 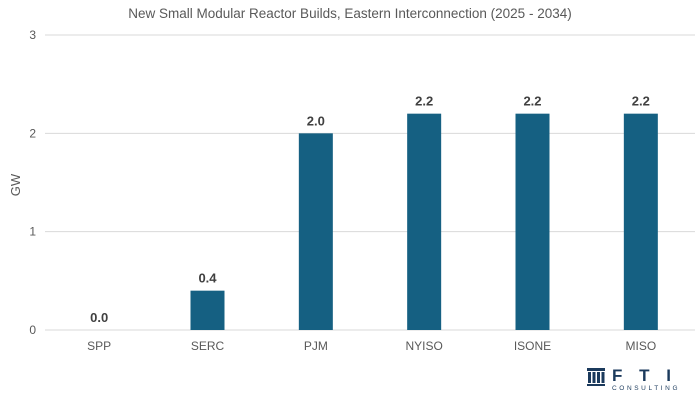 I want to click on data-label-isone: 2.2, so click(x=532, y=101).